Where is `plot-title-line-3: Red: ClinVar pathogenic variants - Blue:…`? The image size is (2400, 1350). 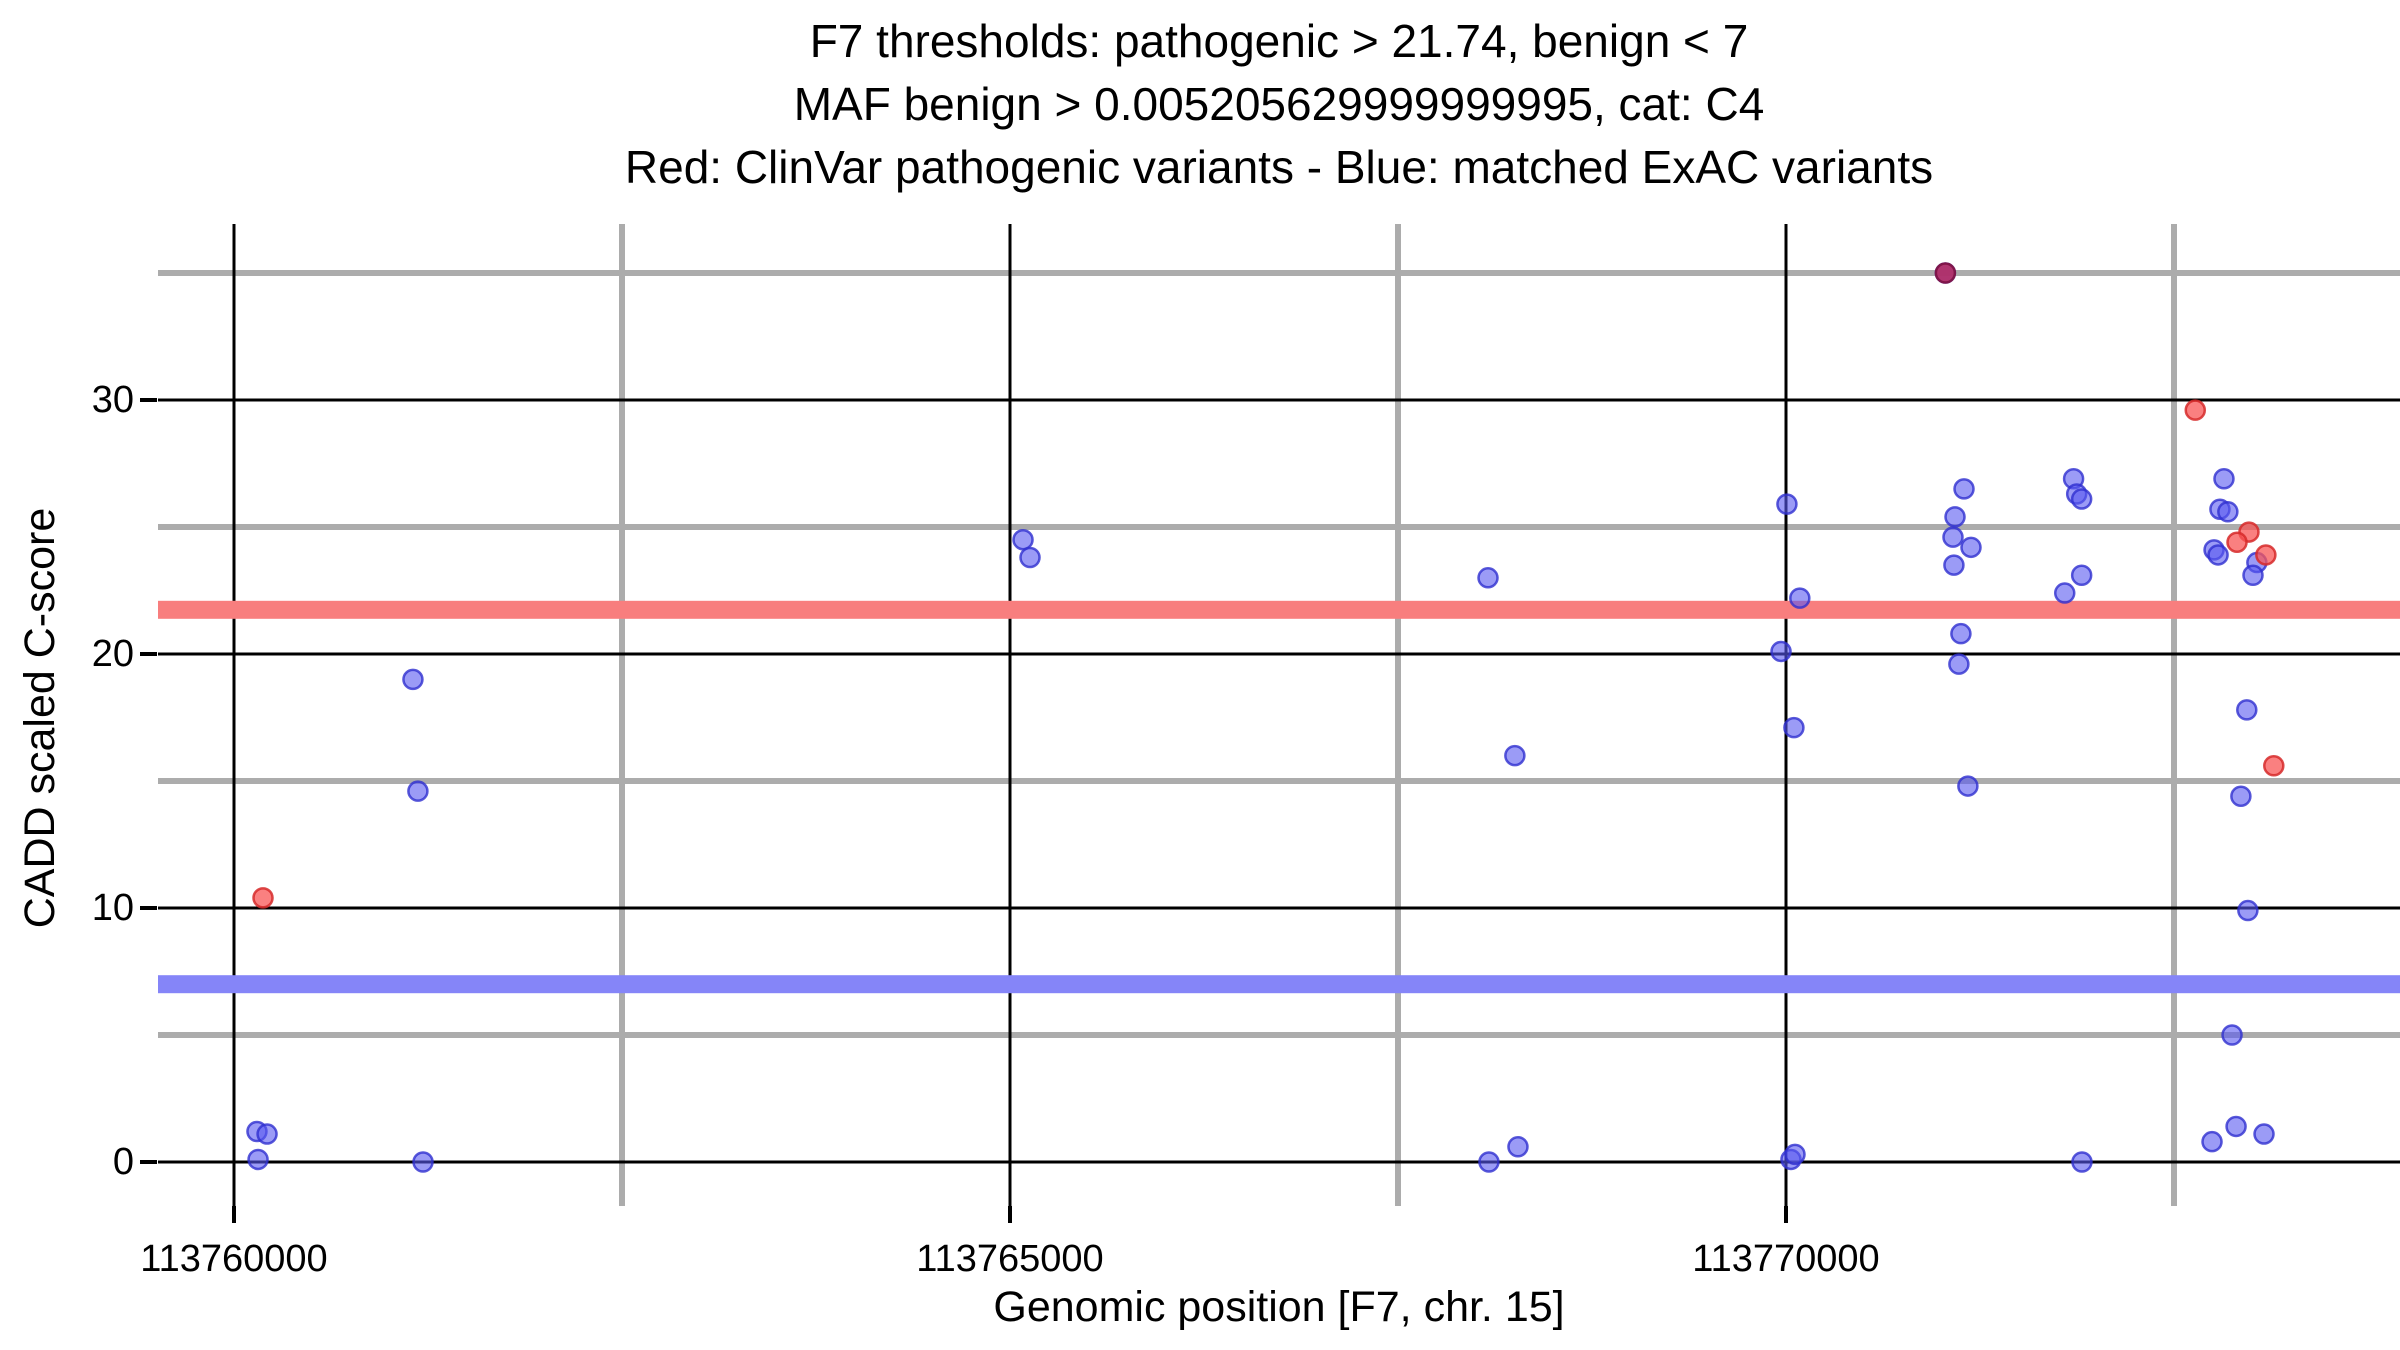 plot-title-line-3: Red: ClinVar pathogenic variants - Blue:… is located at coordinates (1279, 167).